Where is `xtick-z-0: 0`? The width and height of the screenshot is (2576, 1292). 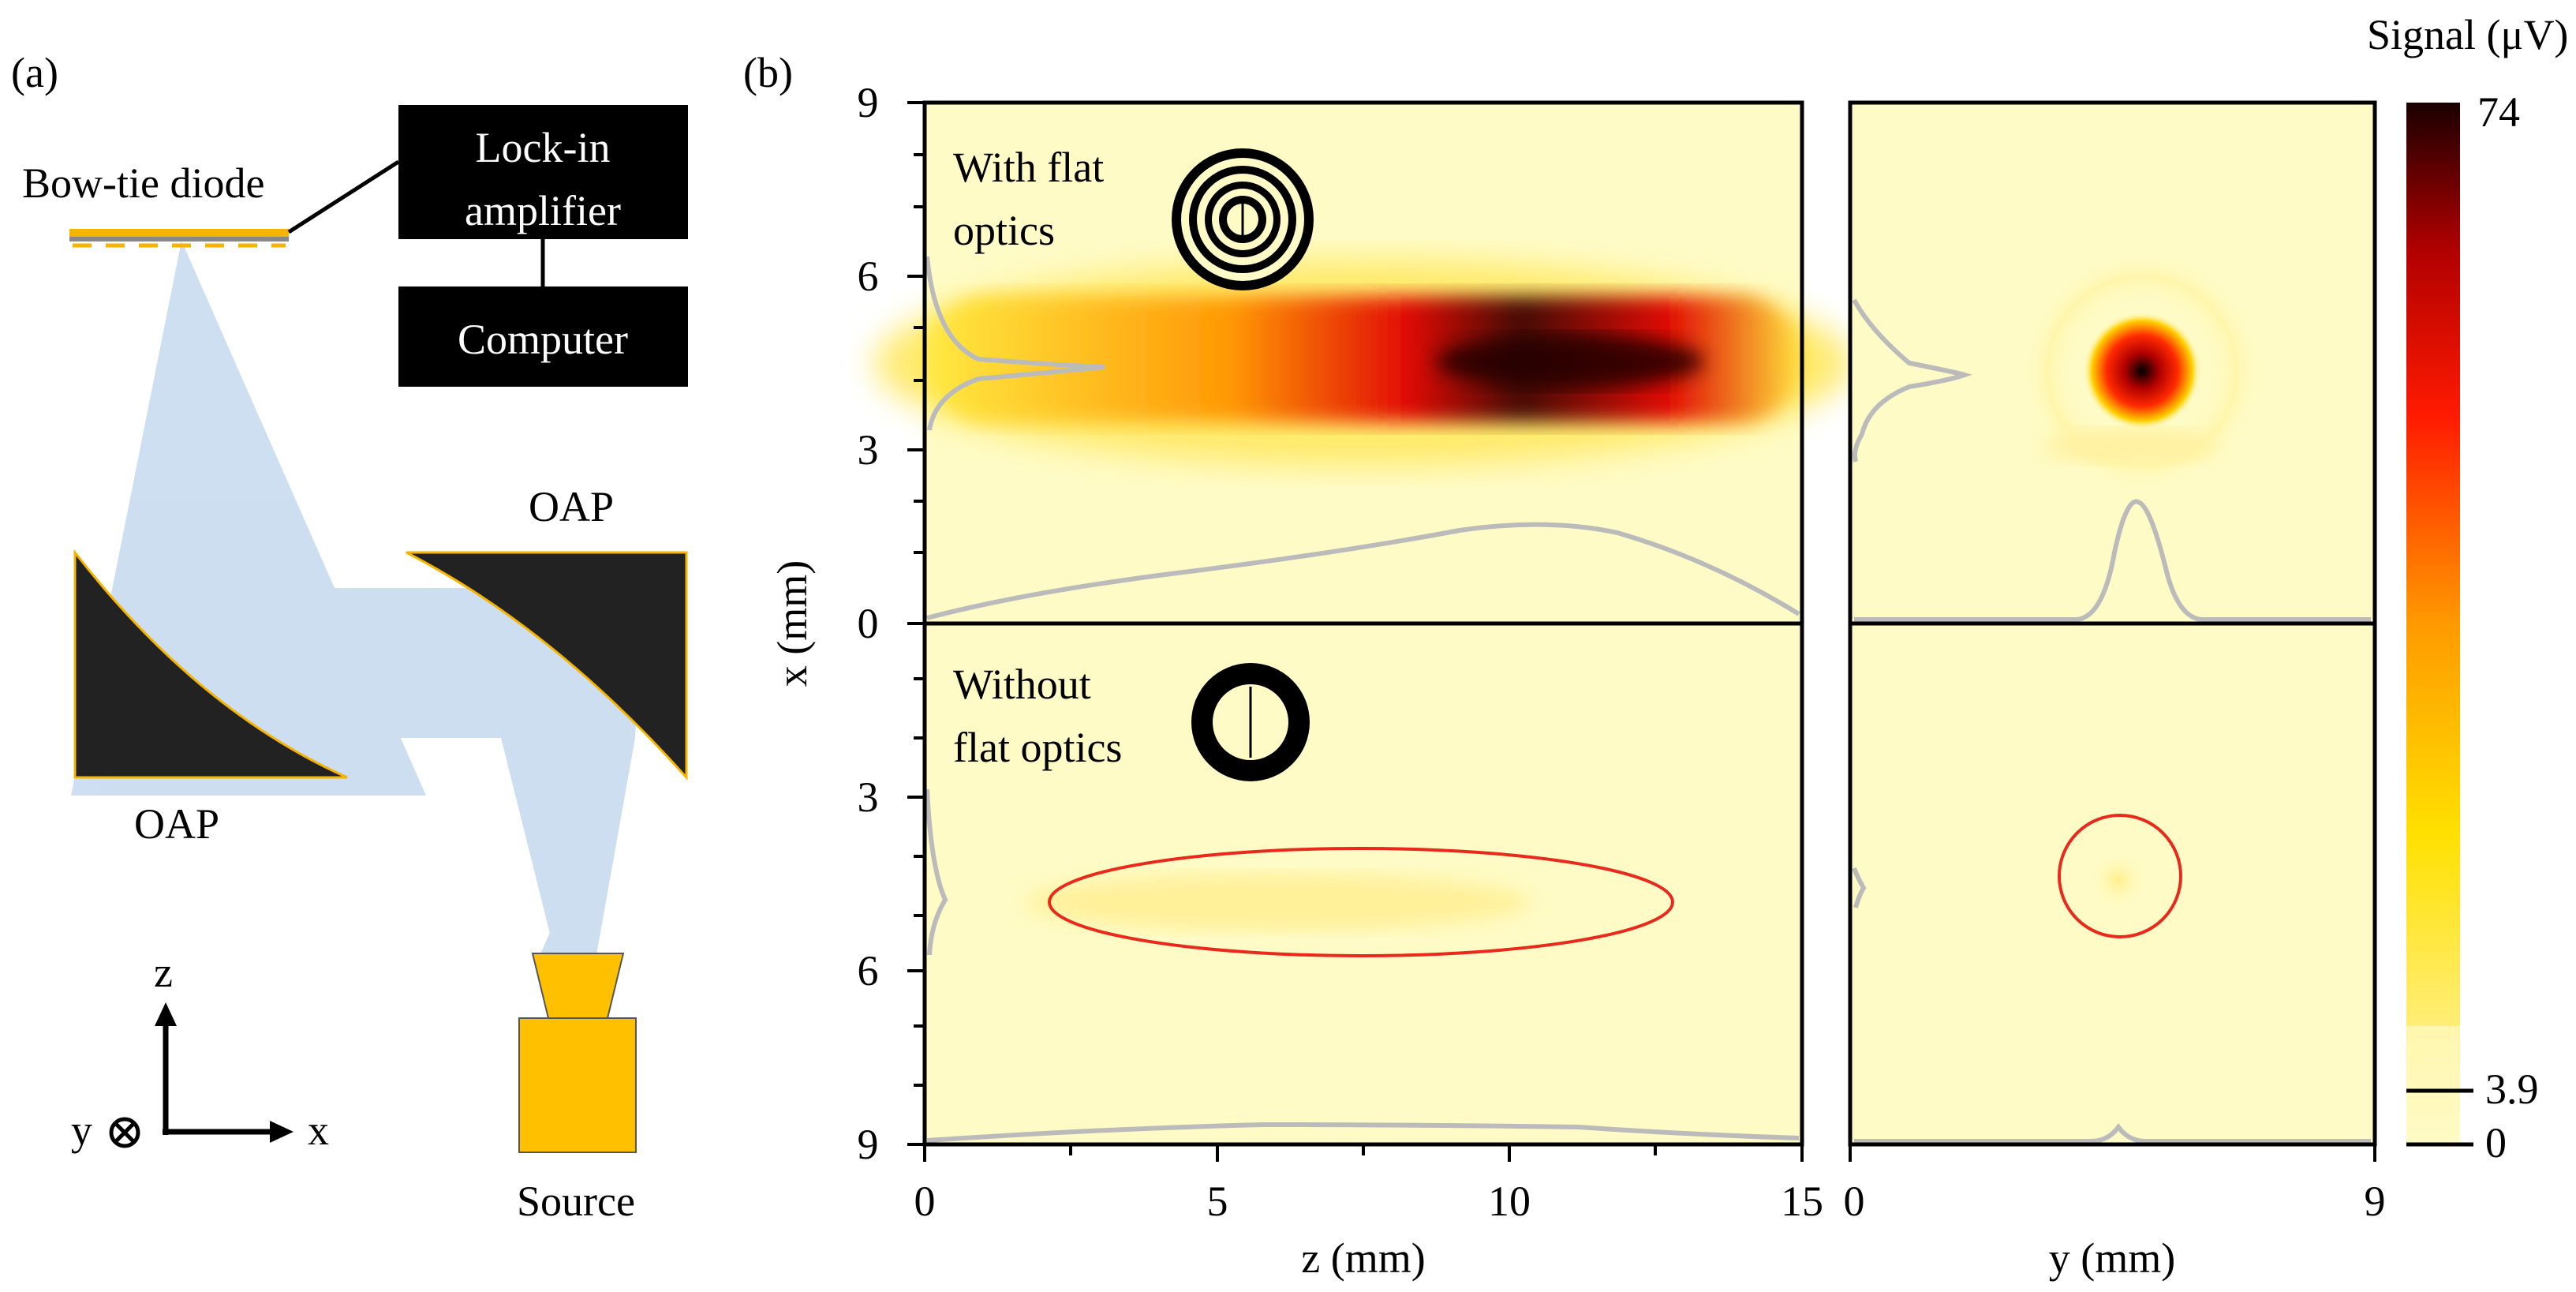
xtick-z-0: 0 is located at coordinates (925, 1201).